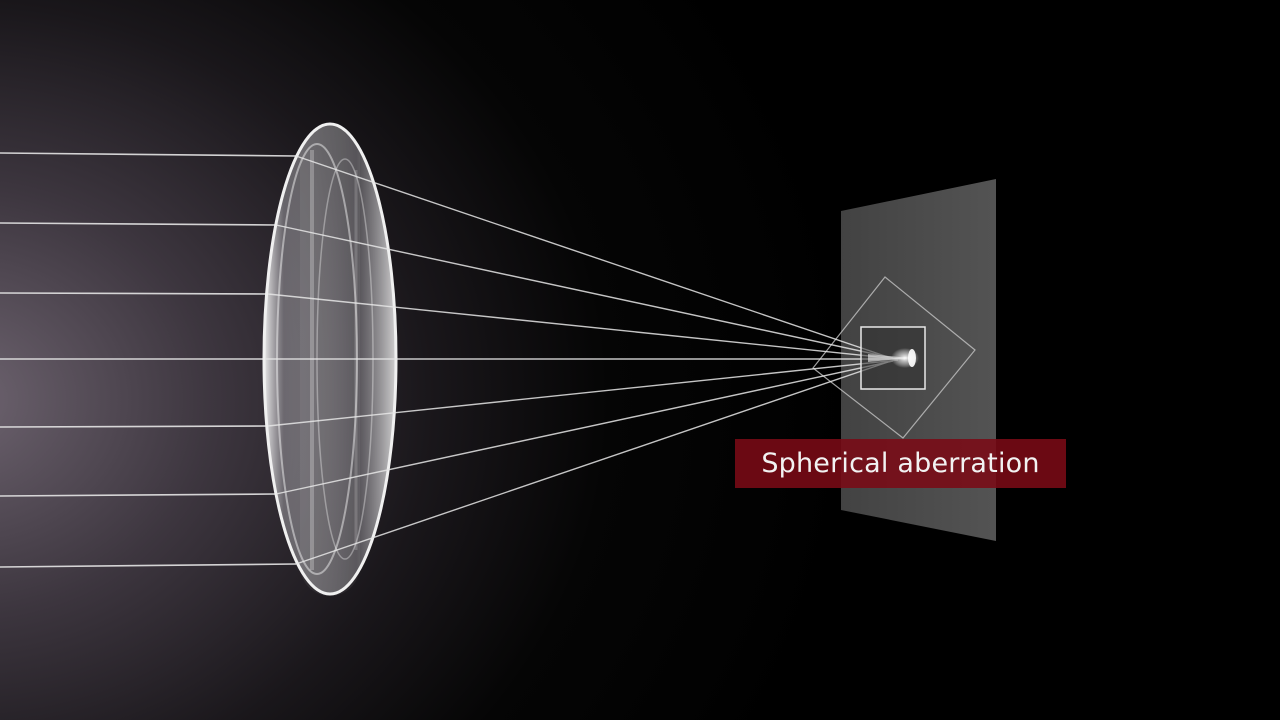 The height and width of the screenshot is (720, 1280). I want to click on caption-label: Spherical aberration, so click(900, 463).